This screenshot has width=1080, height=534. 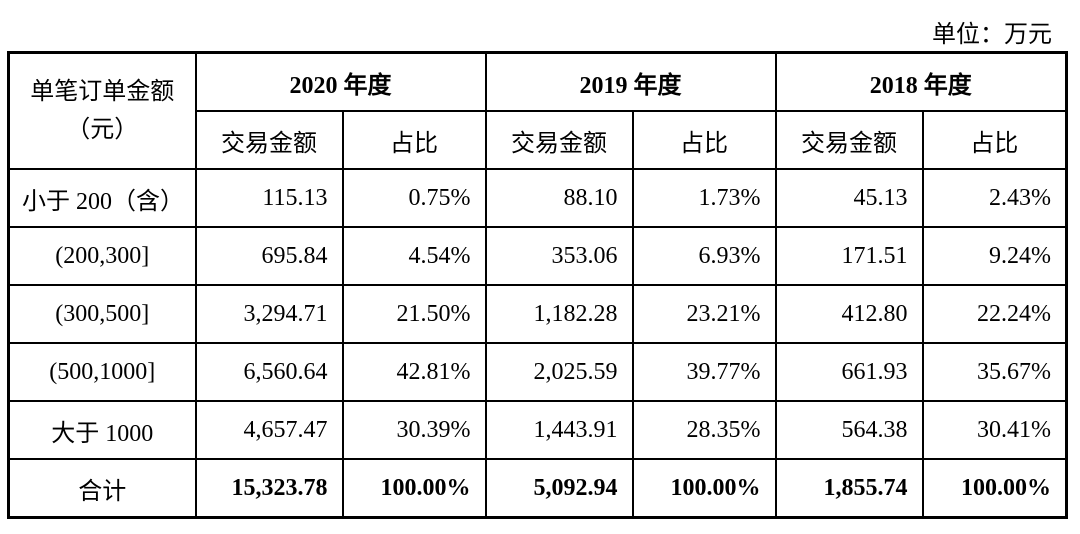 I want to click on cell-value: 564.38, so click(x=849, y=430).